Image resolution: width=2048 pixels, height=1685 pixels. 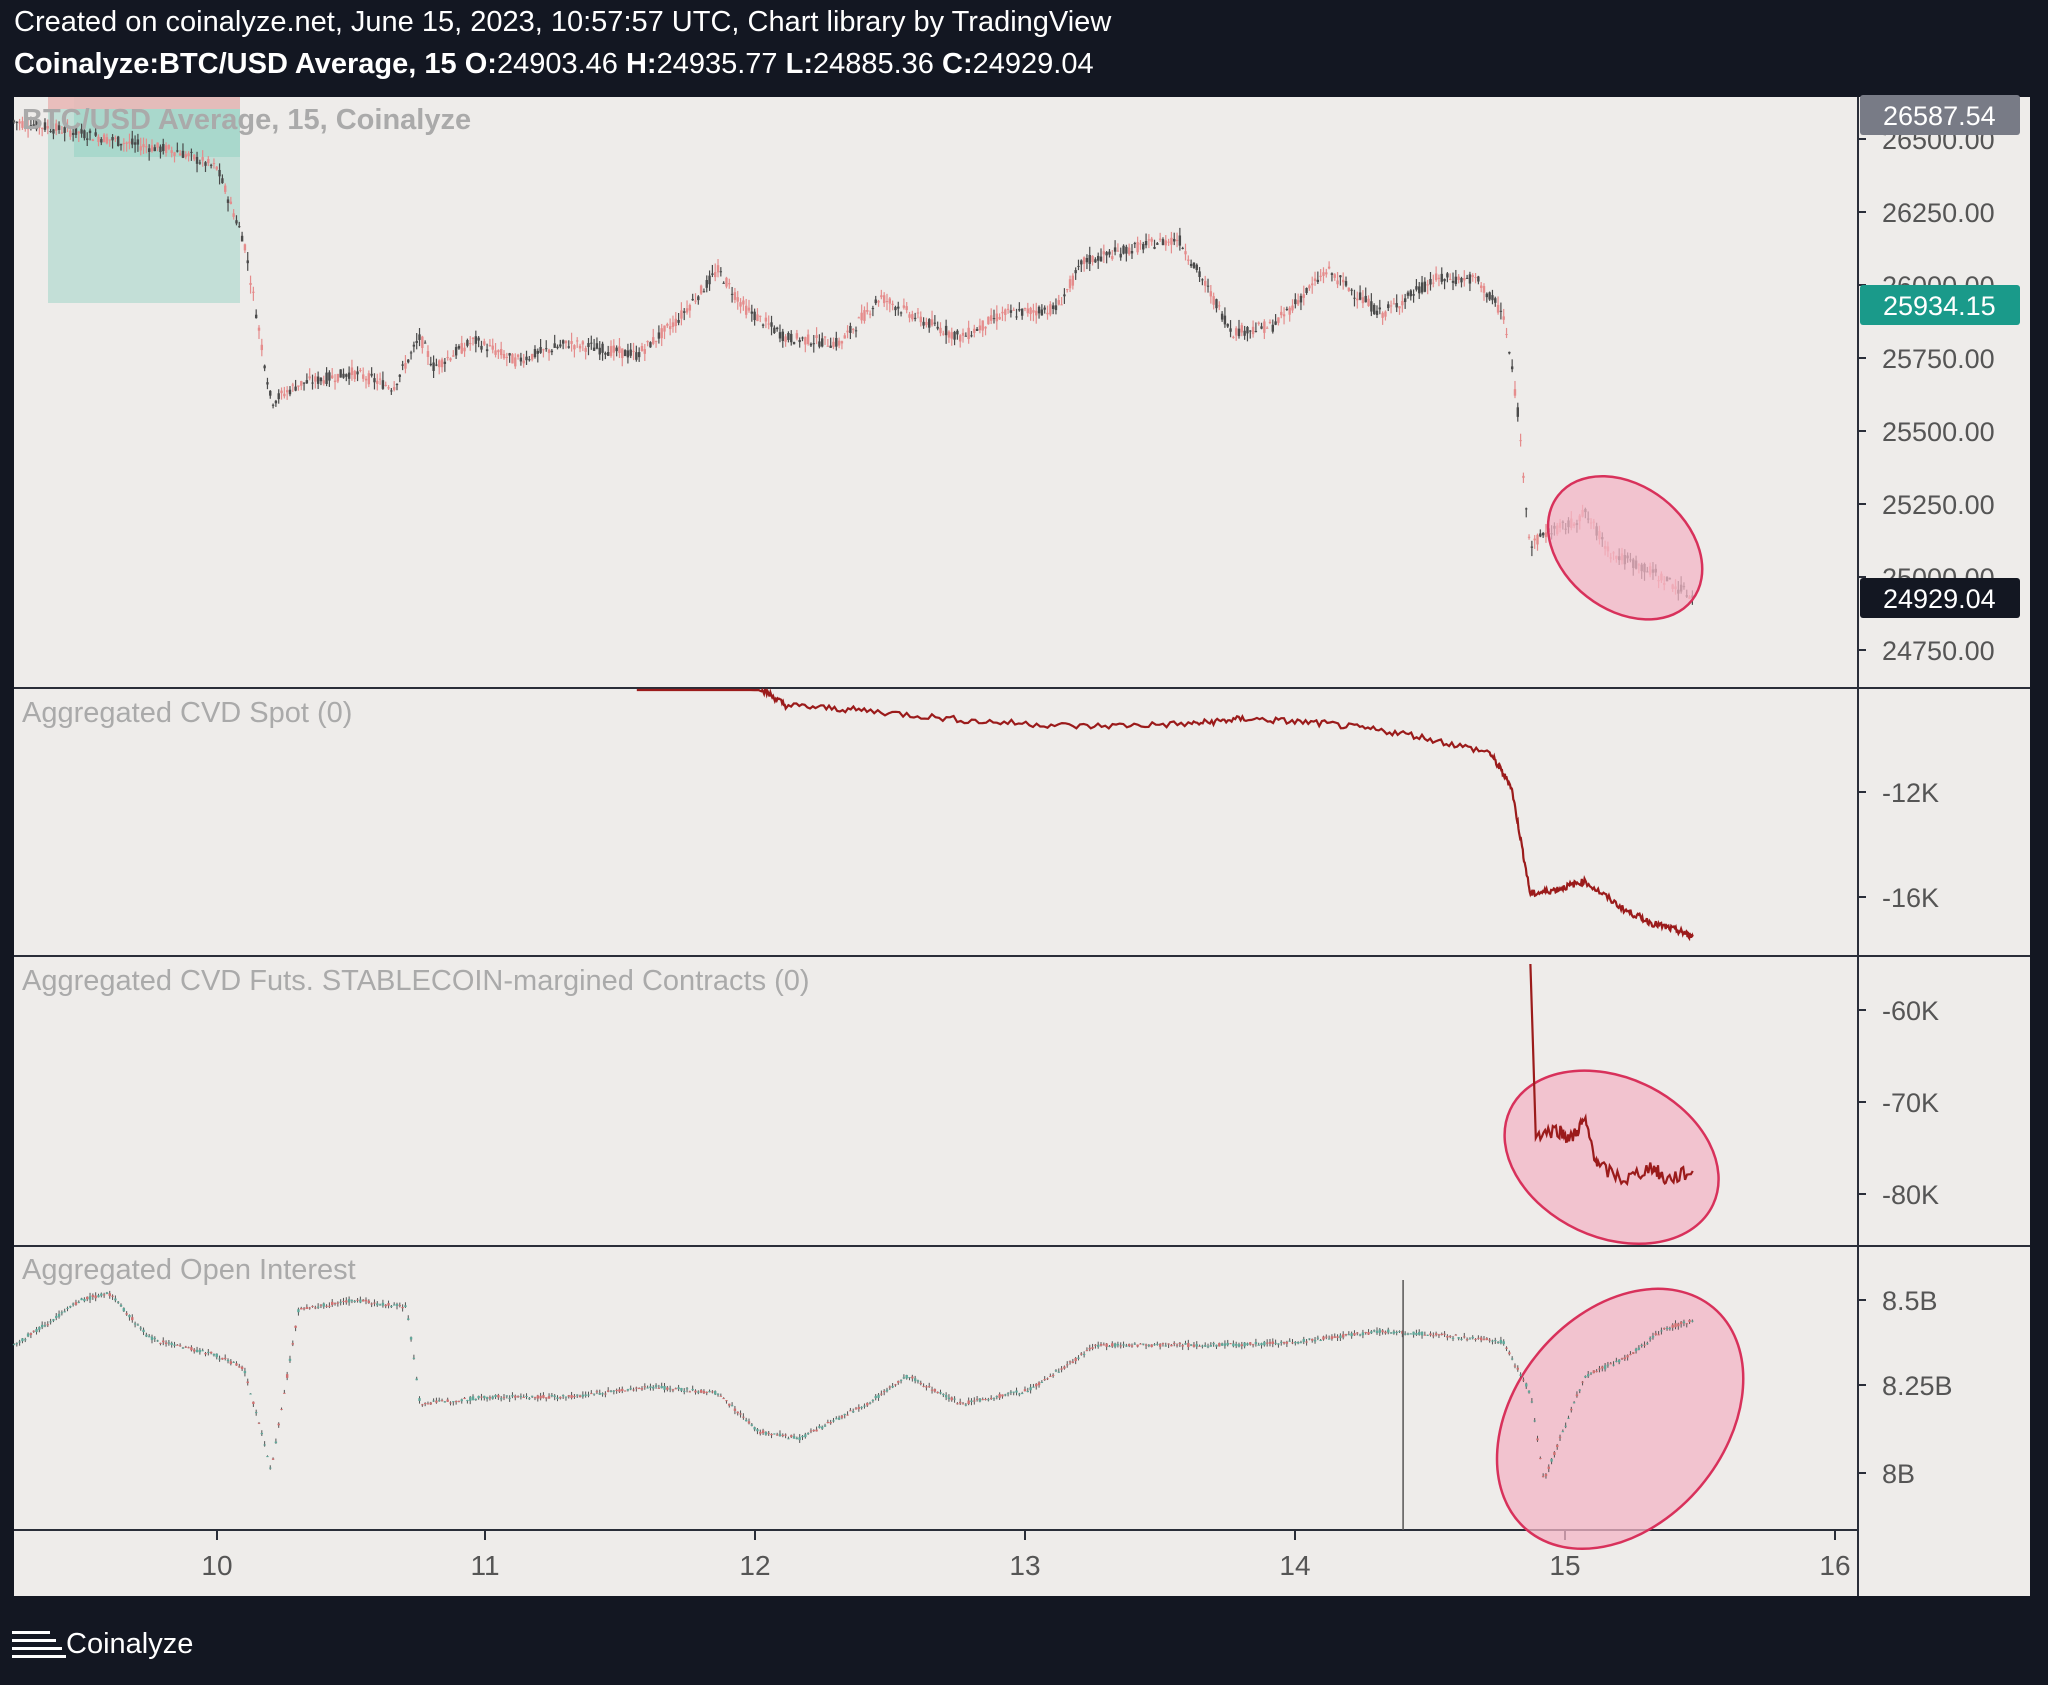 I want to click on pane-1-title: BTC/USD Average, 15, Coinalyze, so click(x=246, y=120).